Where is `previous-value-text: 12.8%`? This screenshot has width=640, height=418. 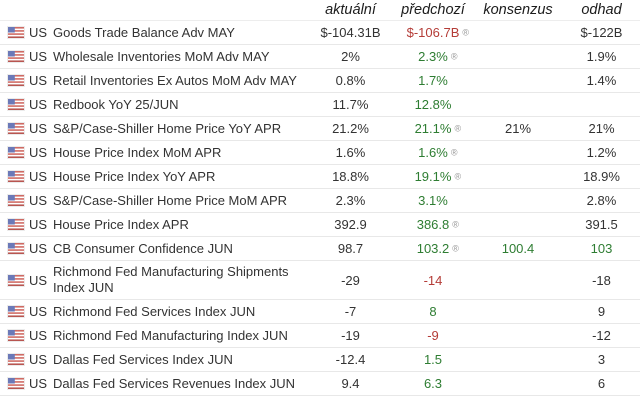 previous-value-text: 12.8% is located at coordinates (433, 104).